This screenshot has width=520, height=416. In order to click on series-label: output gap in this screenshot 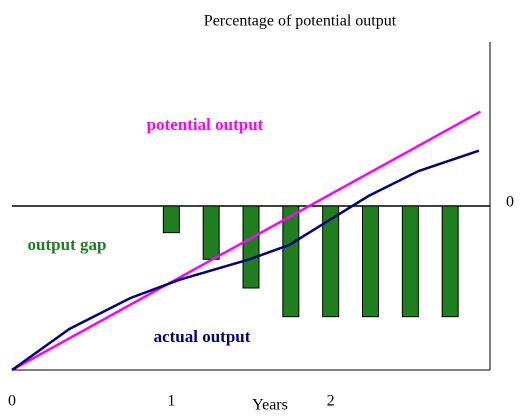, I will do `click(67, 244)`.